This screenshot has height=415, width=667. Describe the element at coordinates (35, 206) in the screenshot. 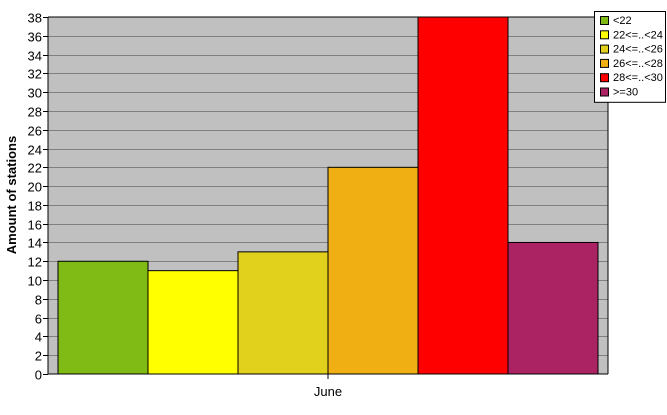

I see `y-tick-label: 18` at that location.